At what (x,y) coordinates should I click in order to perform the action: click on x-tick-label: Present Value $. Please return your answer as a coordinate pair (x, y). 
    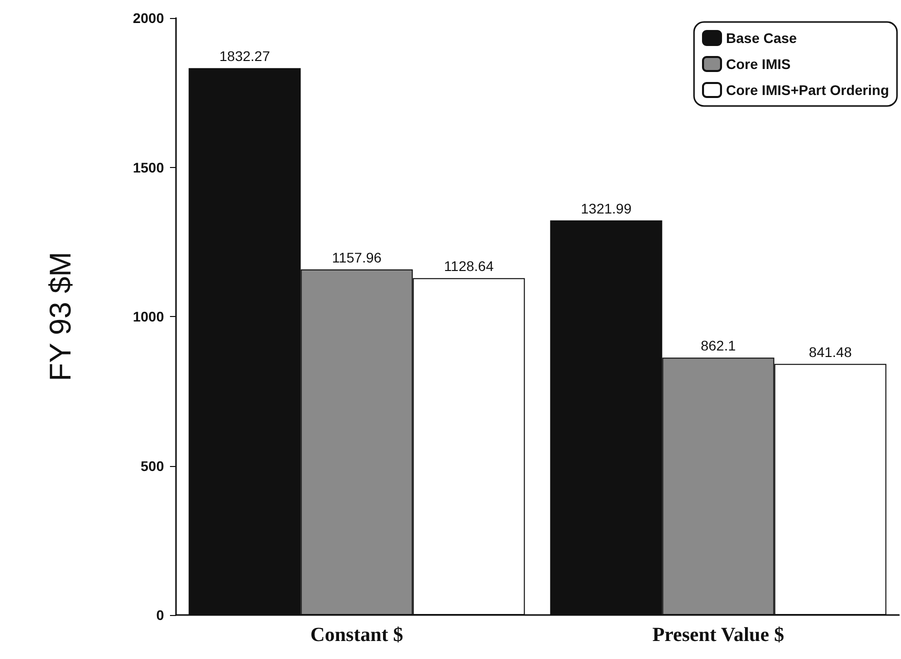
    Looking at the image, I should click on (718, 635).